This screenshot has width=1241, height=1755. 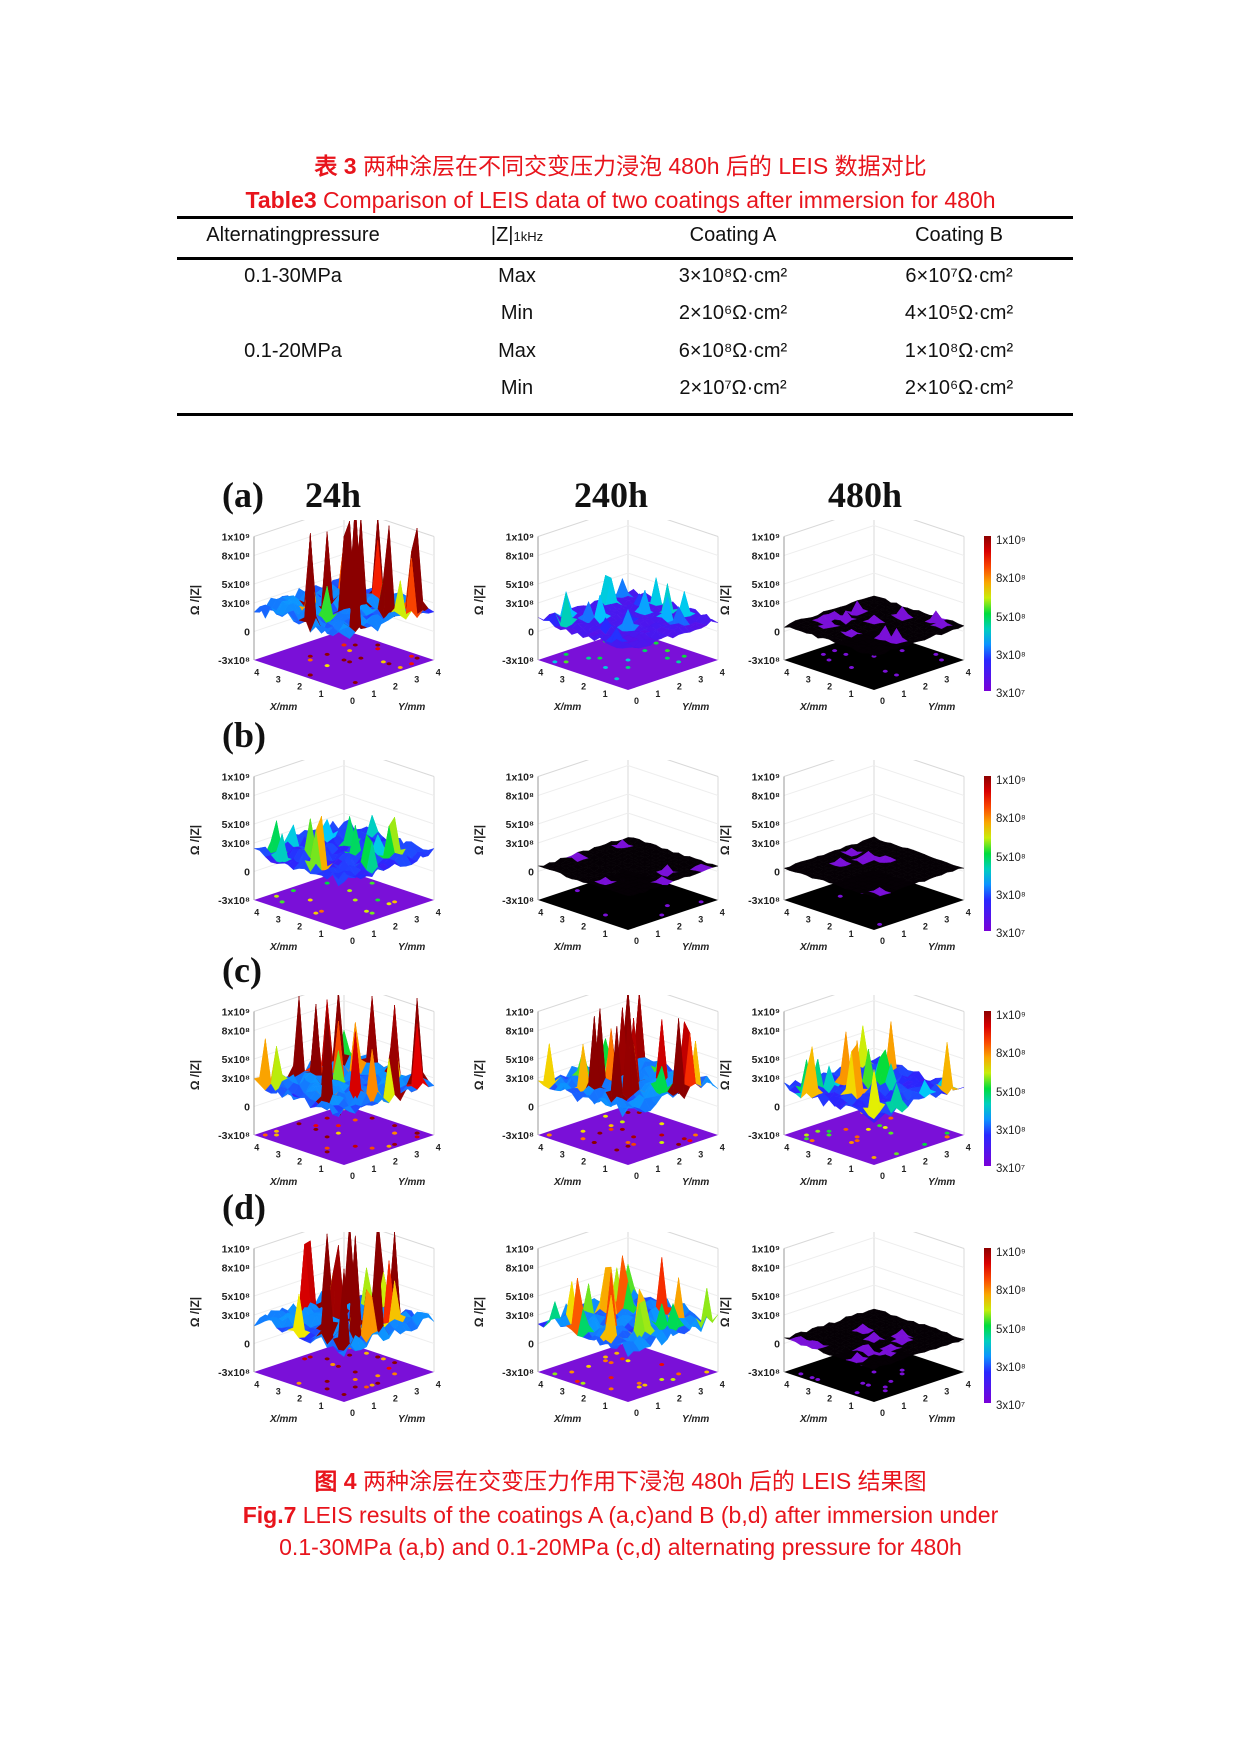 What do you see at coordinates (786, 912) in the screenshot?
I see `x-tick-label: 4` at bounding box center [786, 912].